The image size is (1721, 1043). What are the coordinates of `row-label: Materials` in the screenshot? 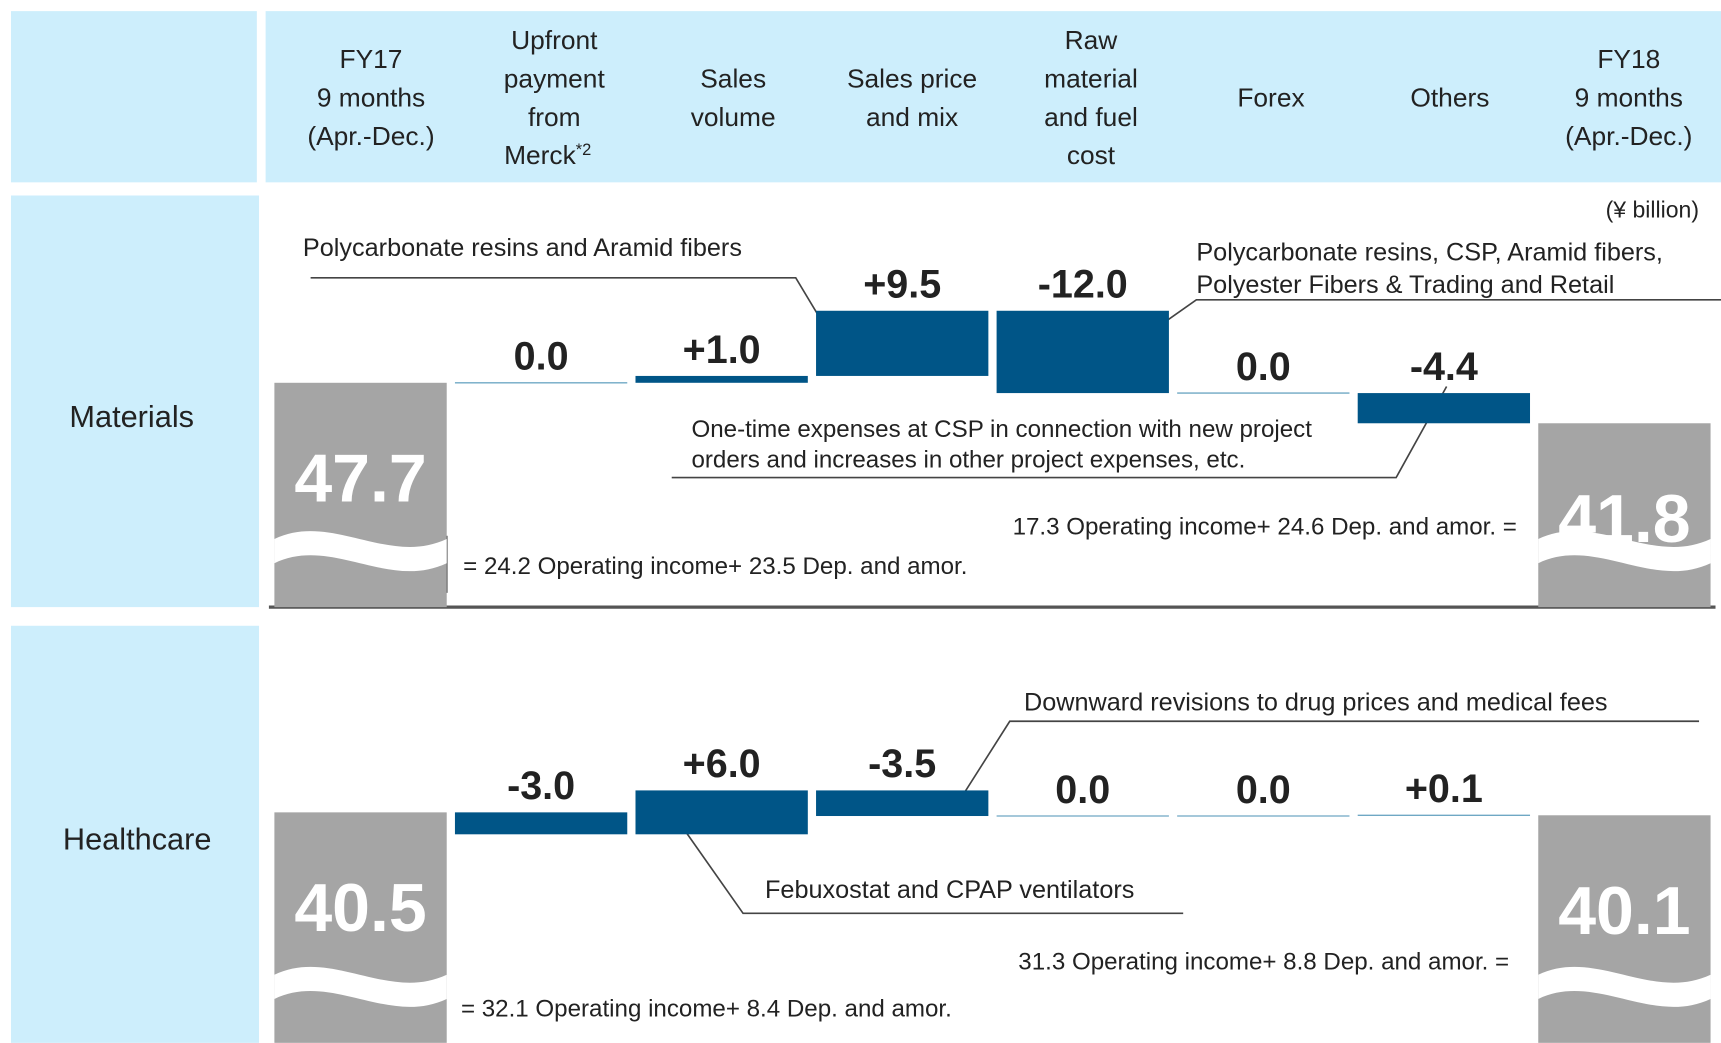 It's located at (131, 416).